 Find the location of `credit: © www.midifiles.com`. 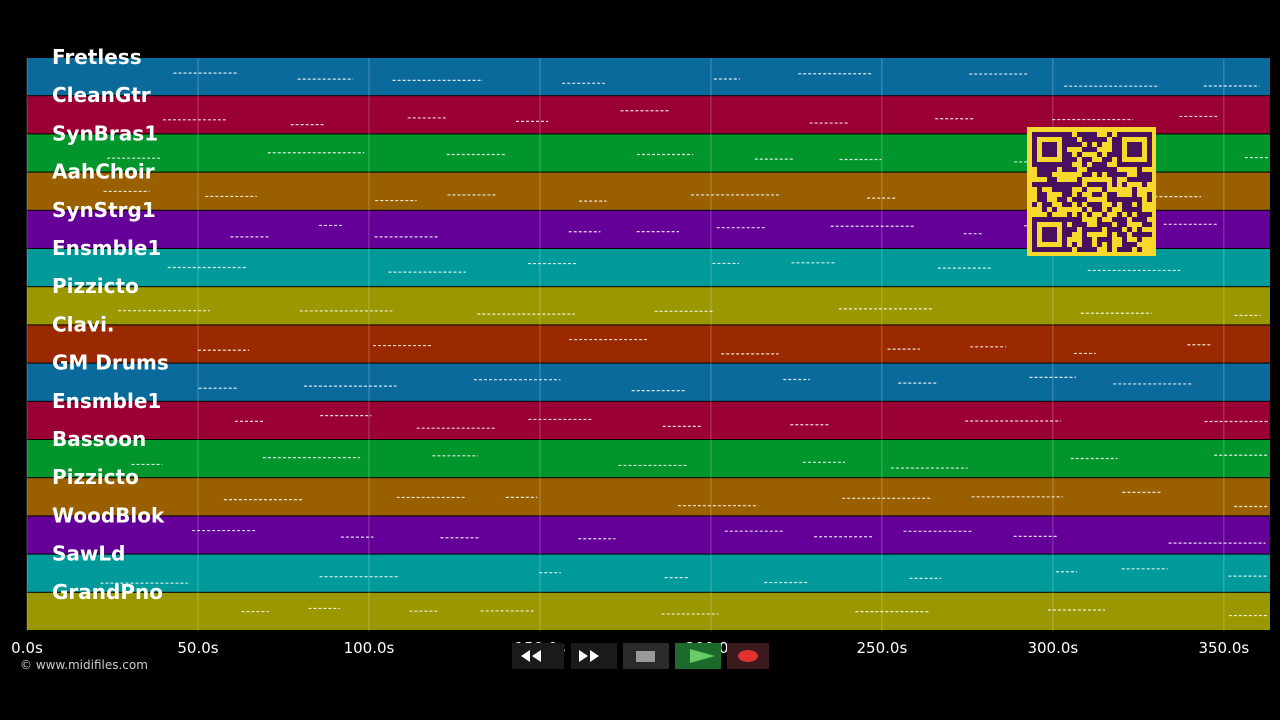

credit: © www.midifiles.com is located at coordinates (84, 665).